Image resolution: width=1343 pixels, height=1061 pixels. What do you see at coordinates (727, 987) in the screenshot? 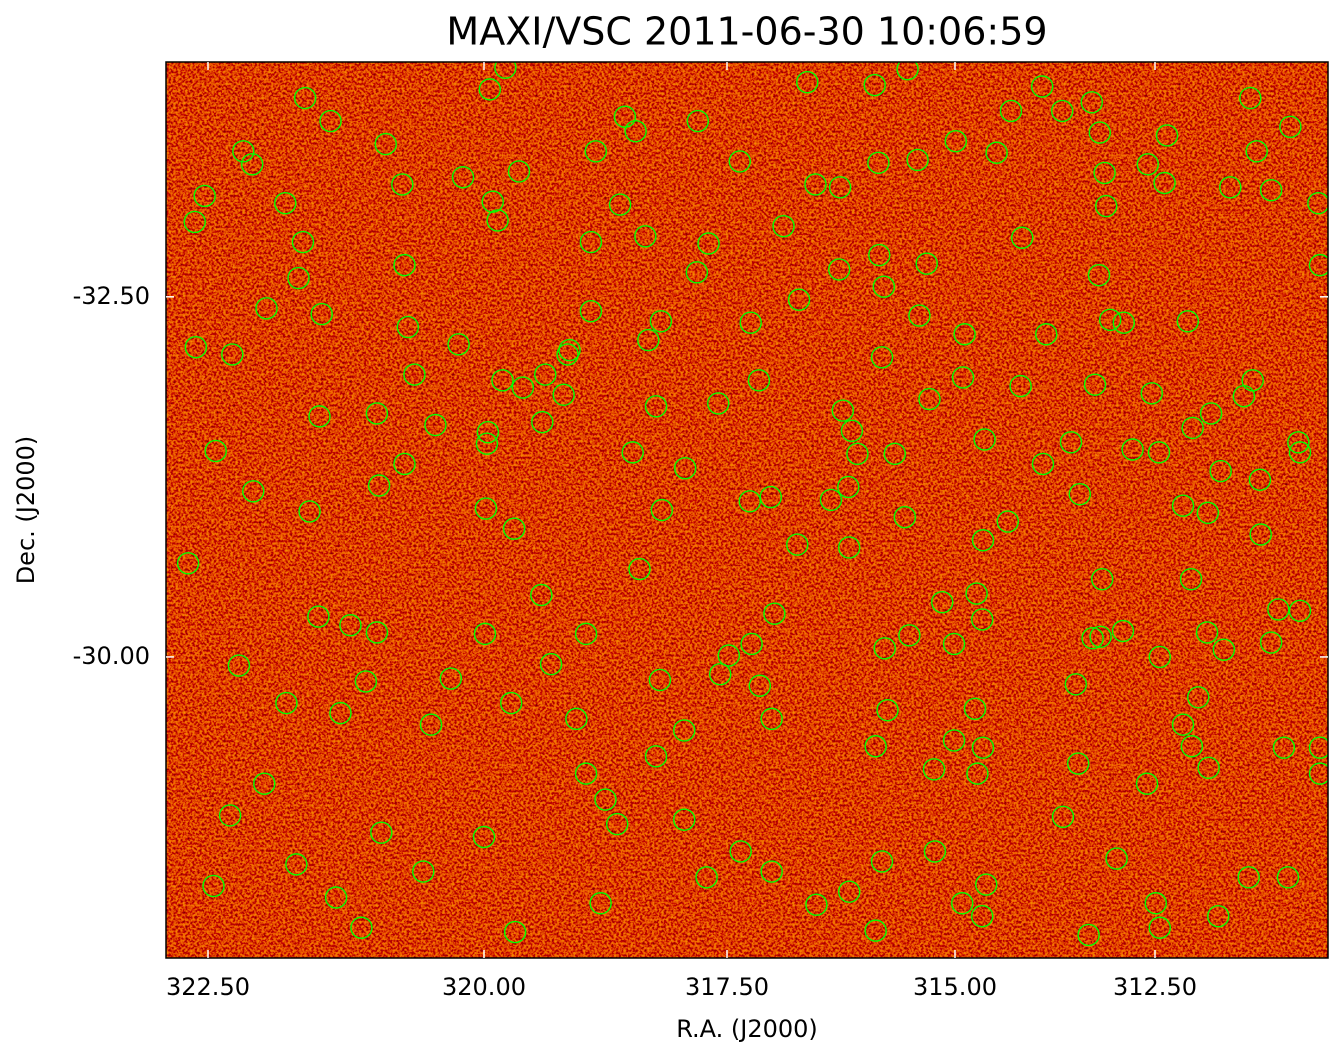
I see `x-tick-label: 317.50` at bounding box center [727, 987].